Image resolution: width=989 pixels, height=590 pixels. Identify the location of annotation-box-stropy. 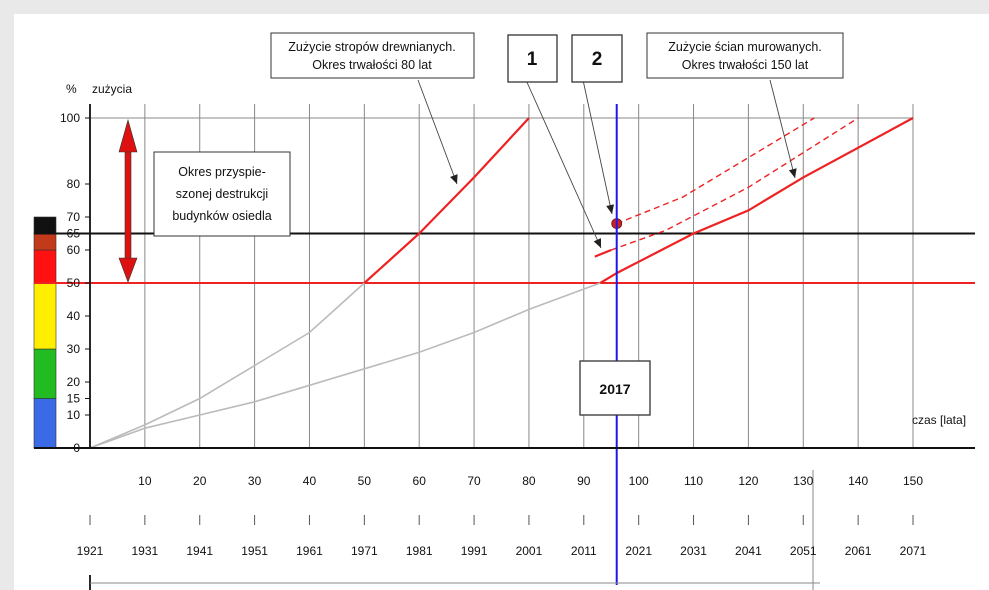
(372, 55).